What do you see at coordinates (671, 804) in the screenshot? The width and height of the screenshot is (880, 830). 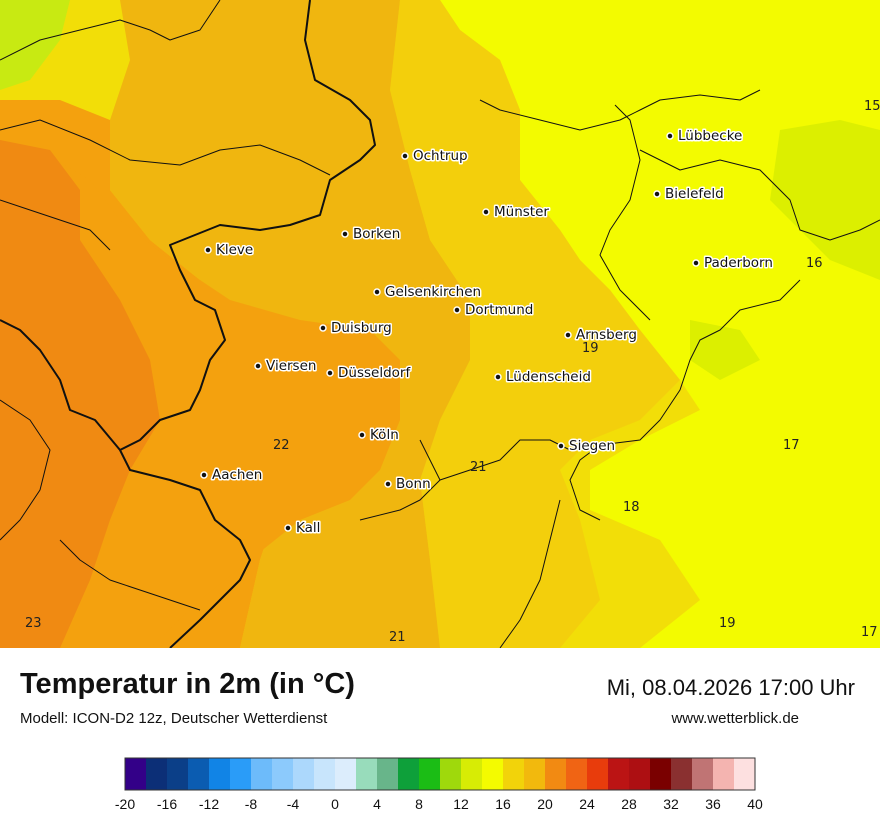 I see `legend-tick-label: 32` at bounding box center [671, 804].